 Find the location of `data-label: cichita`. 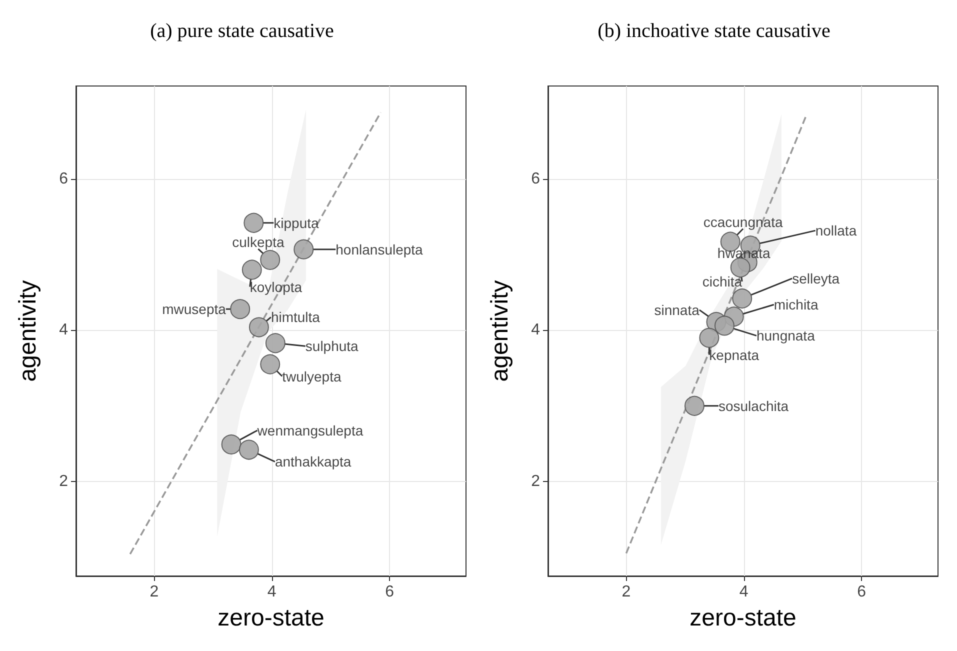

data-label: cichita is located at coordinates (722, 281).